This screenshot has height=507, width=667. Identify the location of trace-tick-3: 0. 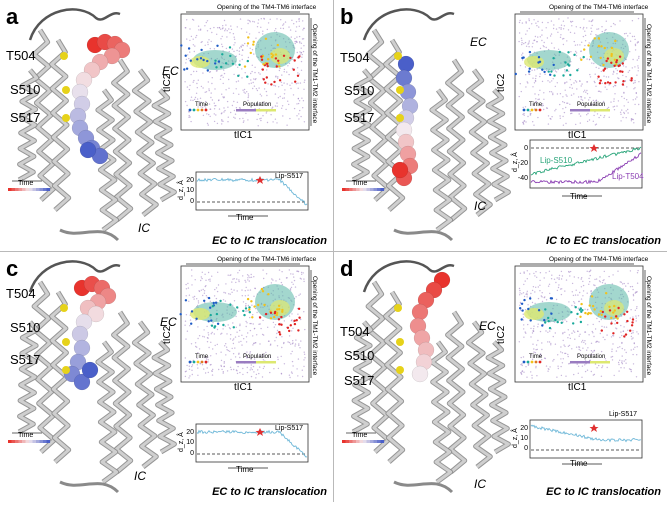
(526, 448).